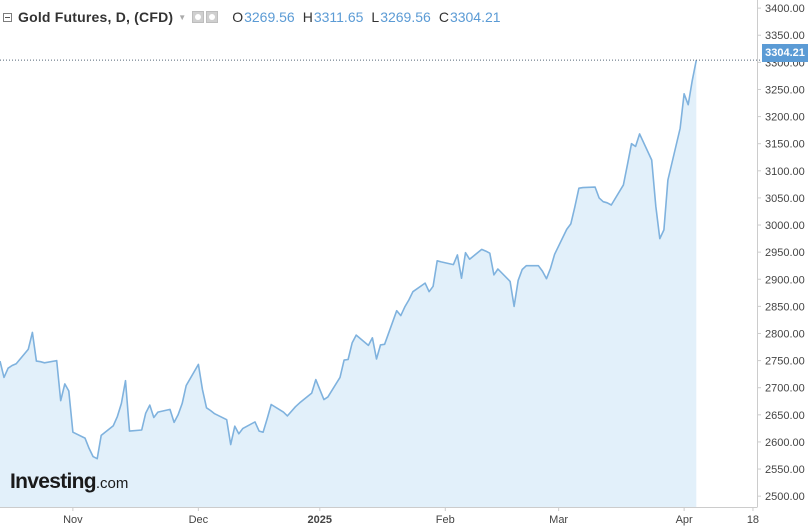 This screenshot has width=808, height=528. Describe the element at coordinates (182, 17) in the screenshot. I see `chevron-down-icon: ▼` at that location.